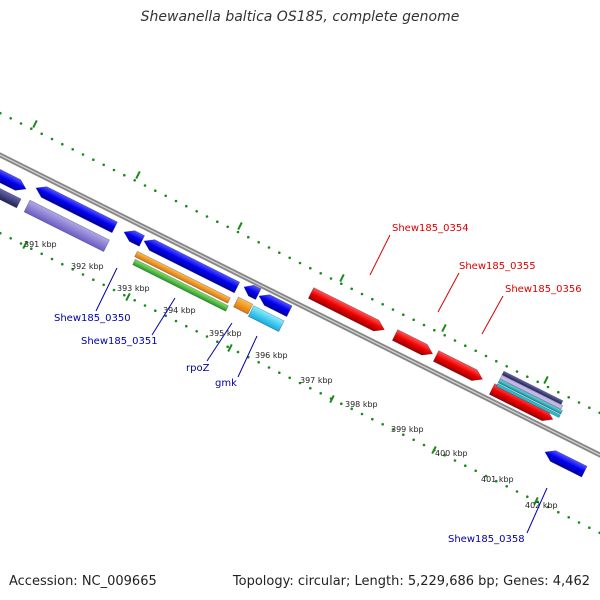  What do you see at coordinates (430, 228) in the screenshot?
I see `gene-label-shew185-0354: Shew185_0354` at bounding box center [430, 228].